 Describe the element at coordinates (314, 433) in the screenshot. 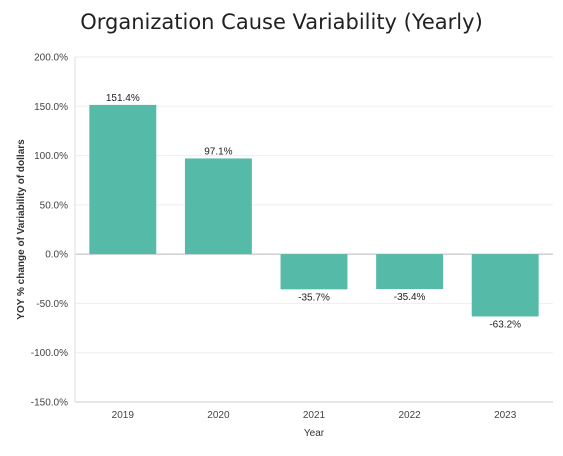

I see `x-axis-title: Year` at that location.